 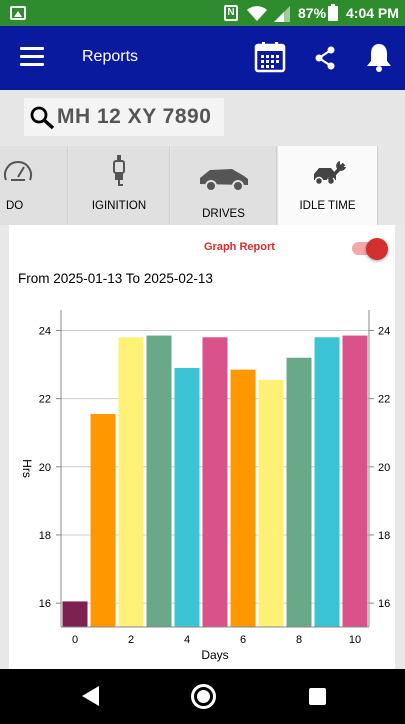 I want to click on recents-icon, so click(x=317, y=696).